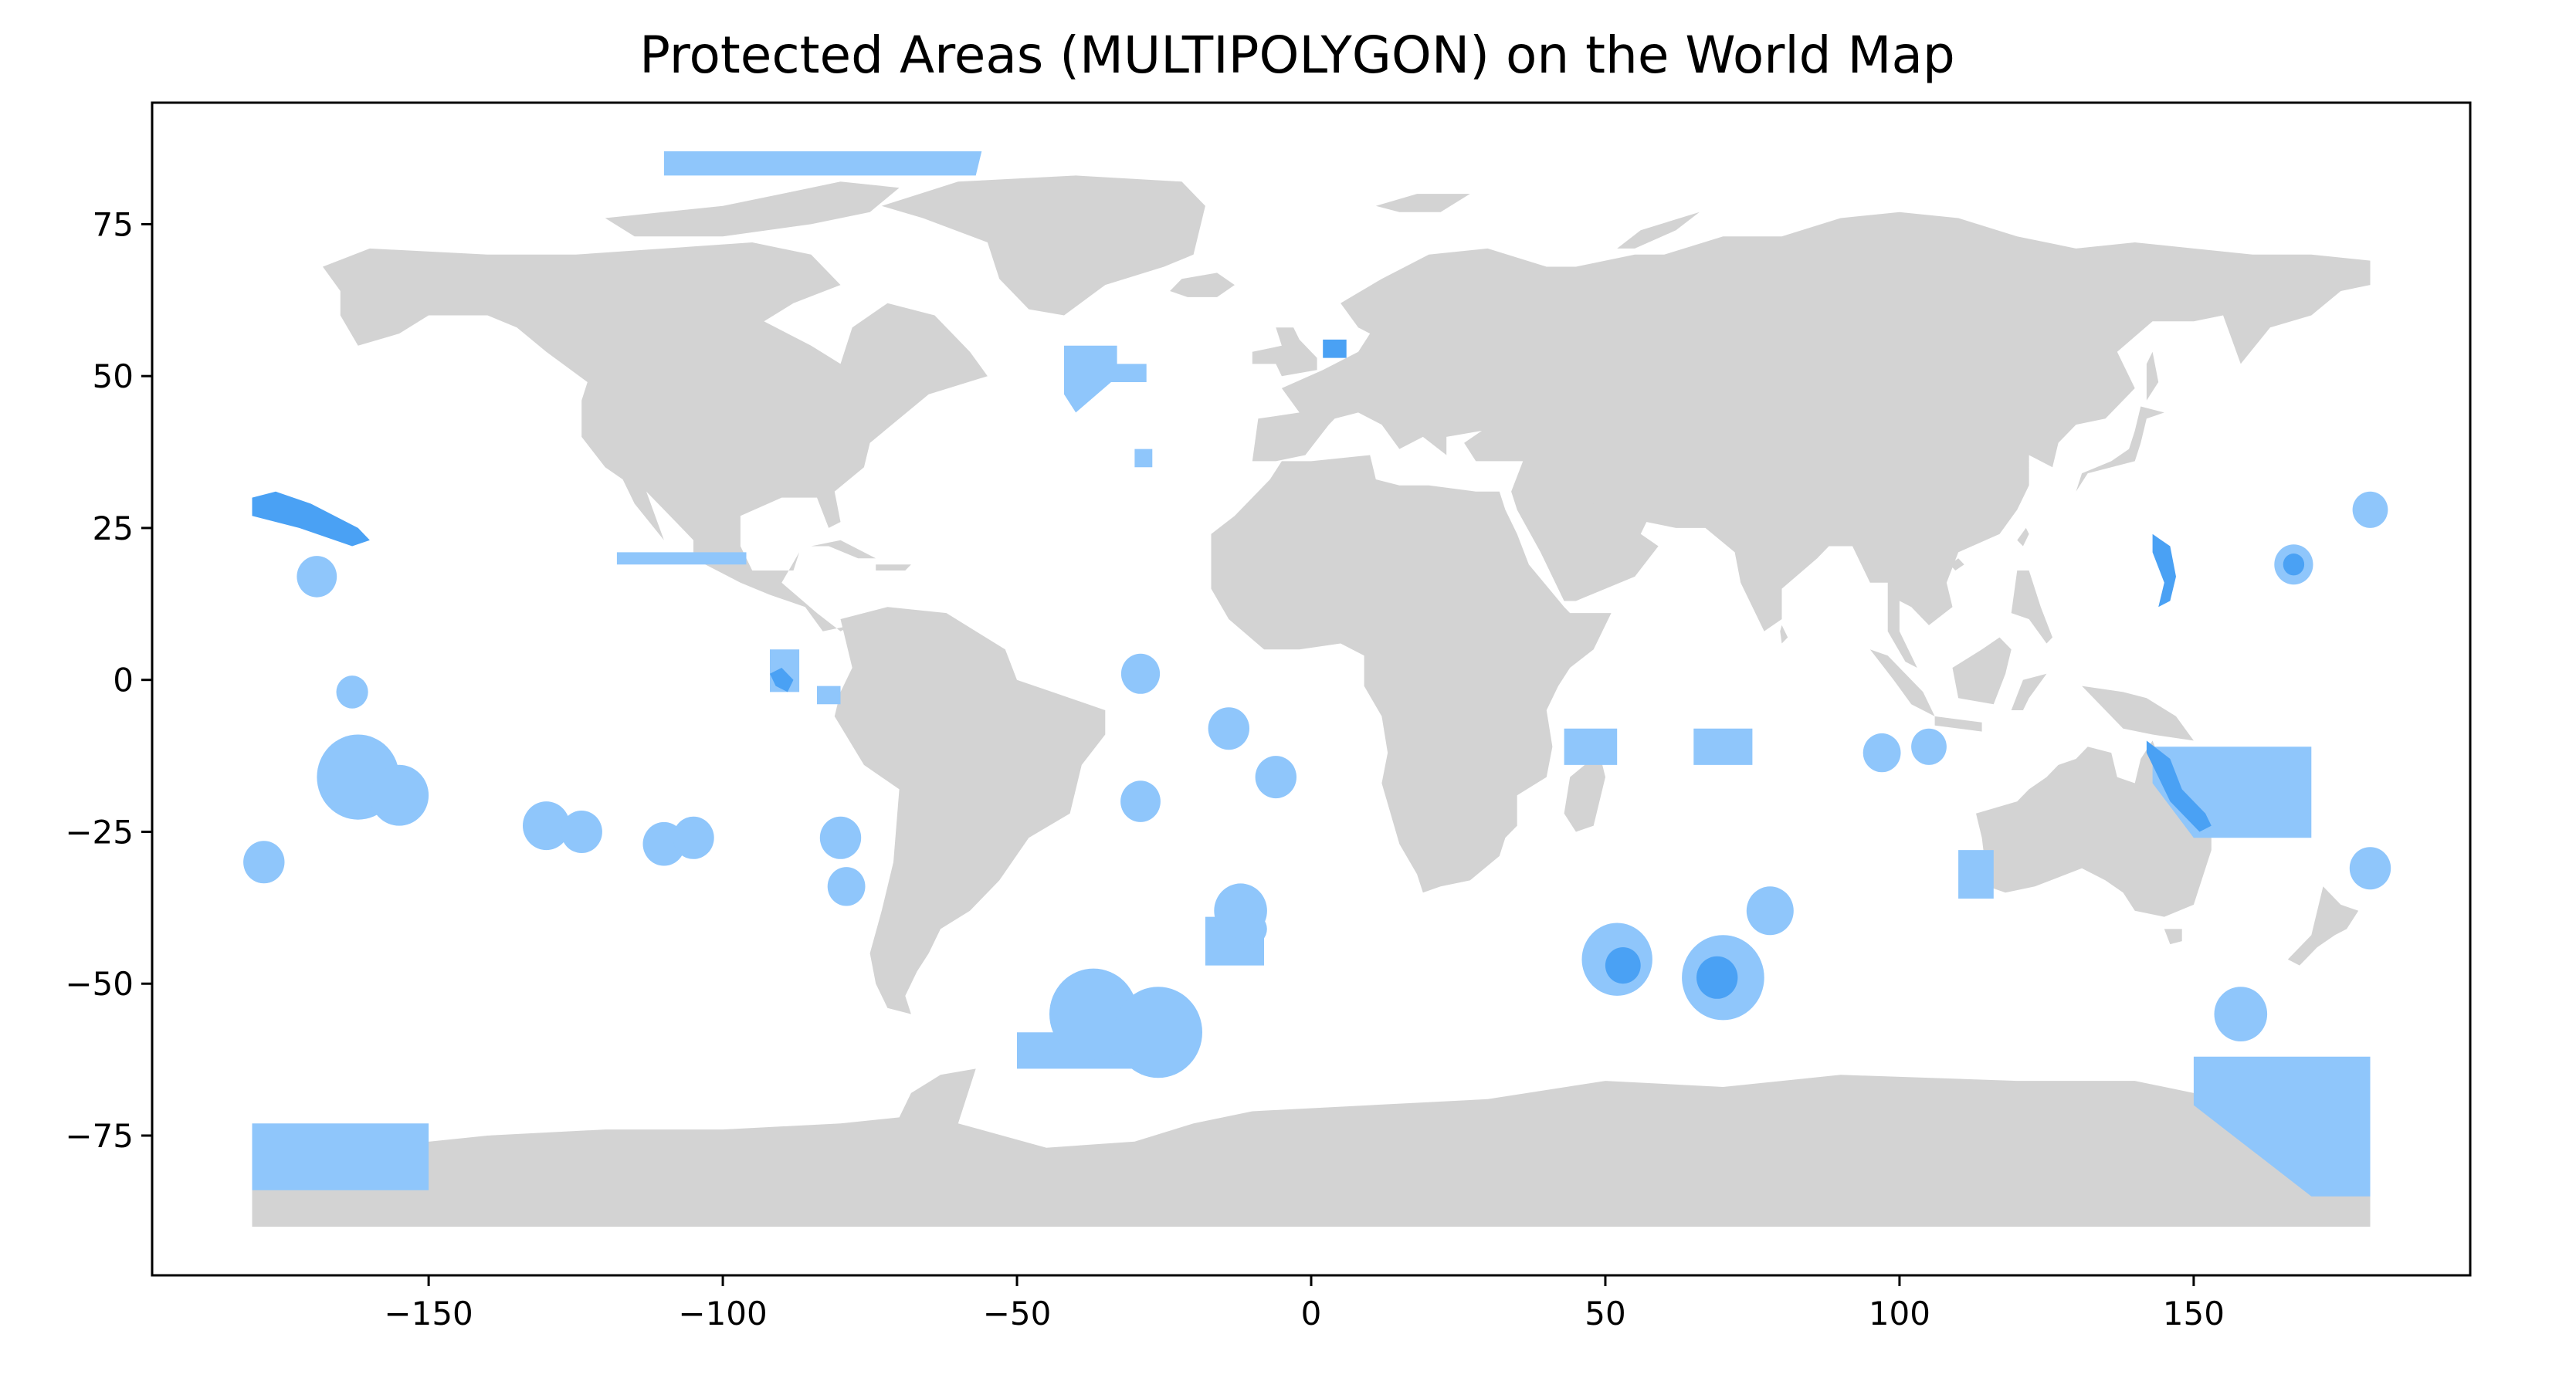 This screenshot has height=1378, width=2576. I want to click on protected-area-lord-howe, so click(2370, 868).